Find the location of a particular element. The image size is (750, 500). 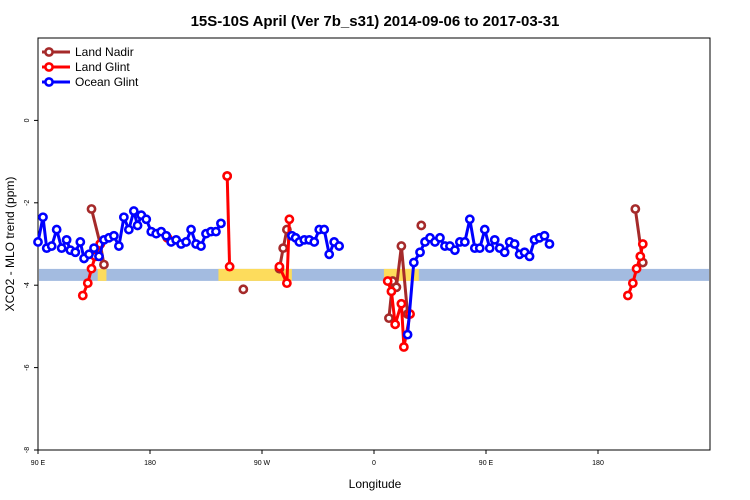

legend-ocean-glint-label: Ocean Glint is located at coordinates (107, 82).